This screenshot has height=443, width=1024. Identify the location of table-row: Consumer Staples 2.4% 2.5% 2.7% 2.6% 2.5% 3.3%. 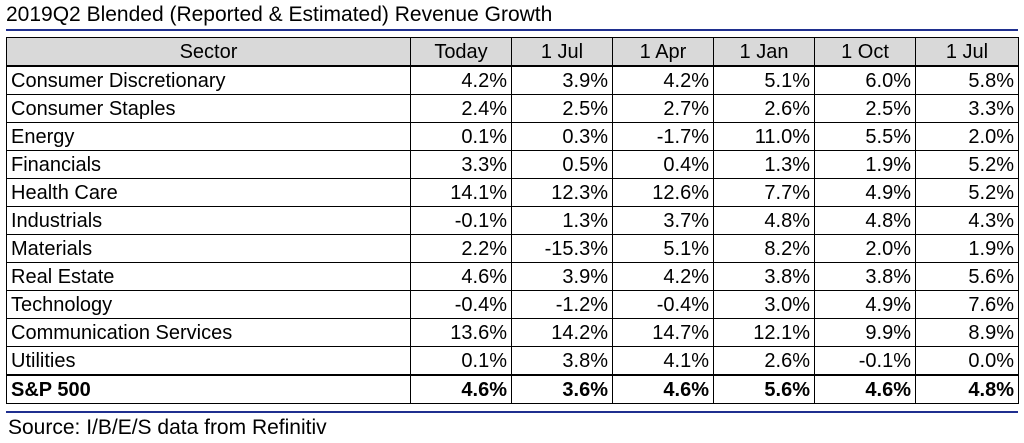
(512, 108).